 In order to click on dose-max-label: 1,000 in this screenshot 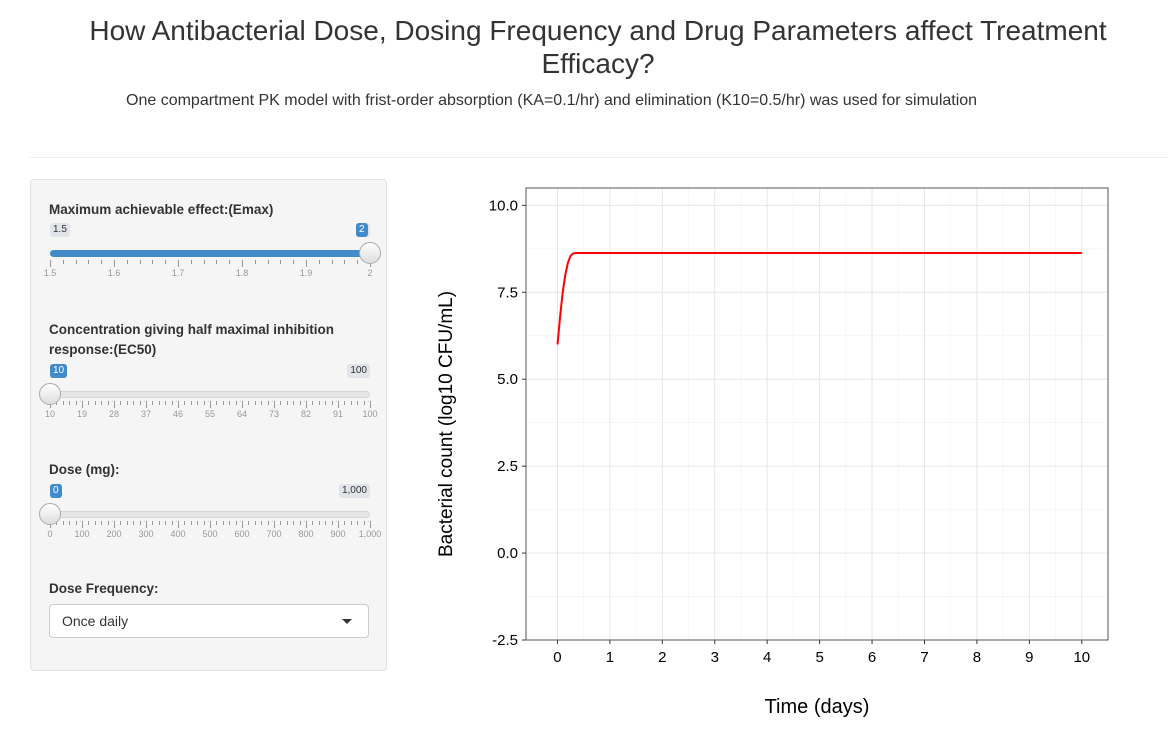, I will do `click(354, 491)`.